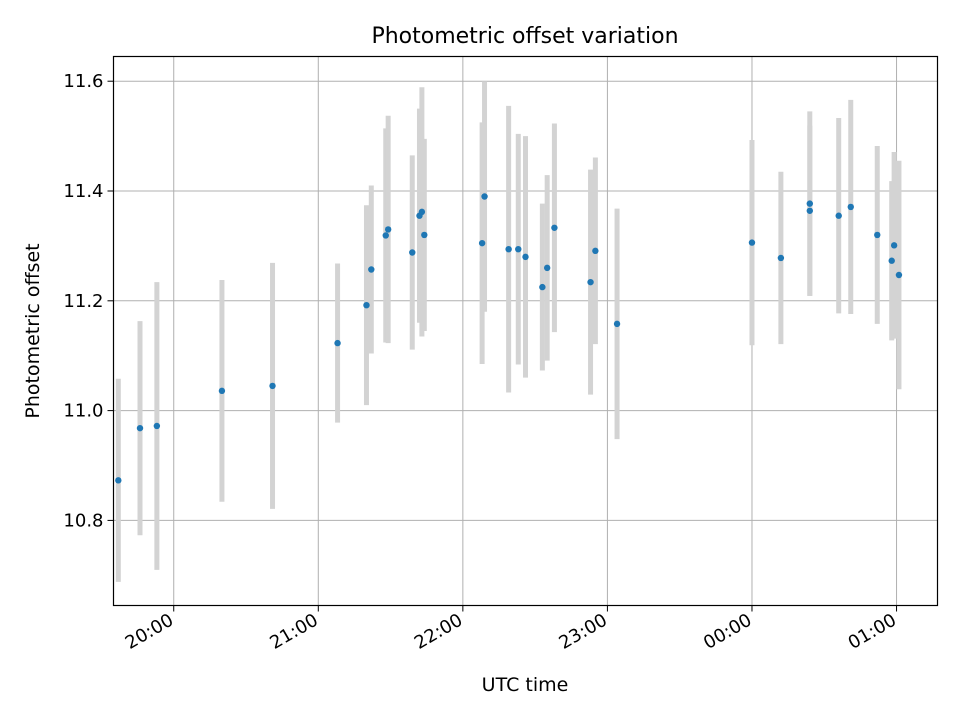  Describe the element at coordinates (83, 301) in the screenshot. I see `y-tick-label: 11.2` at that location.